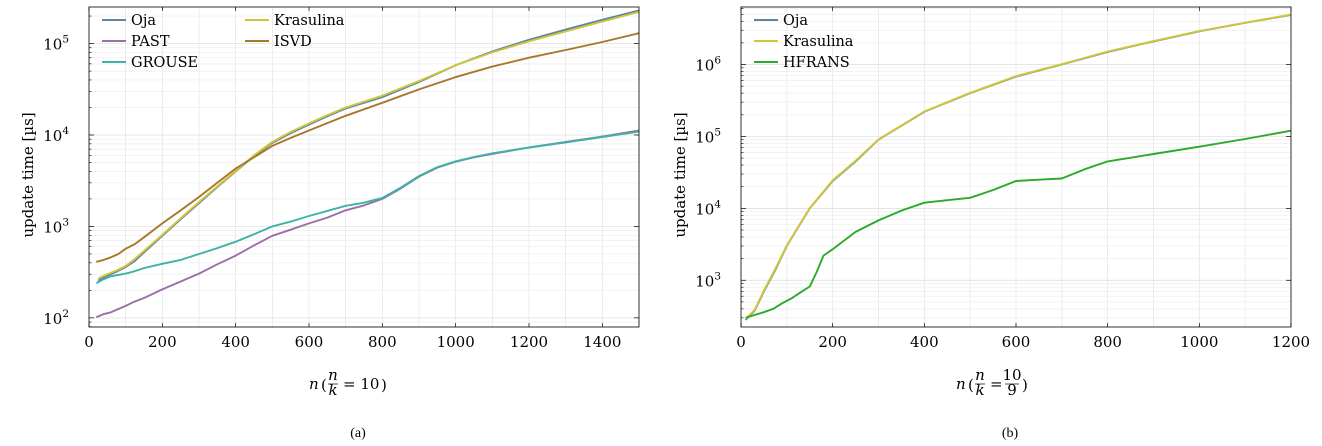 The image size is (1322, 446). What do you see at coordinates (56, 135) in the screenshot?
I see `chart-a-y-tick-label: 10⁴` at bounding box center [56, 135].